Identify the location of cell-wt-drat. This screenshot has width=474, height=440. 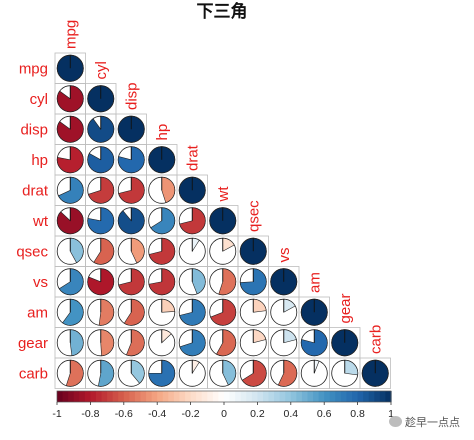
(192, 221).